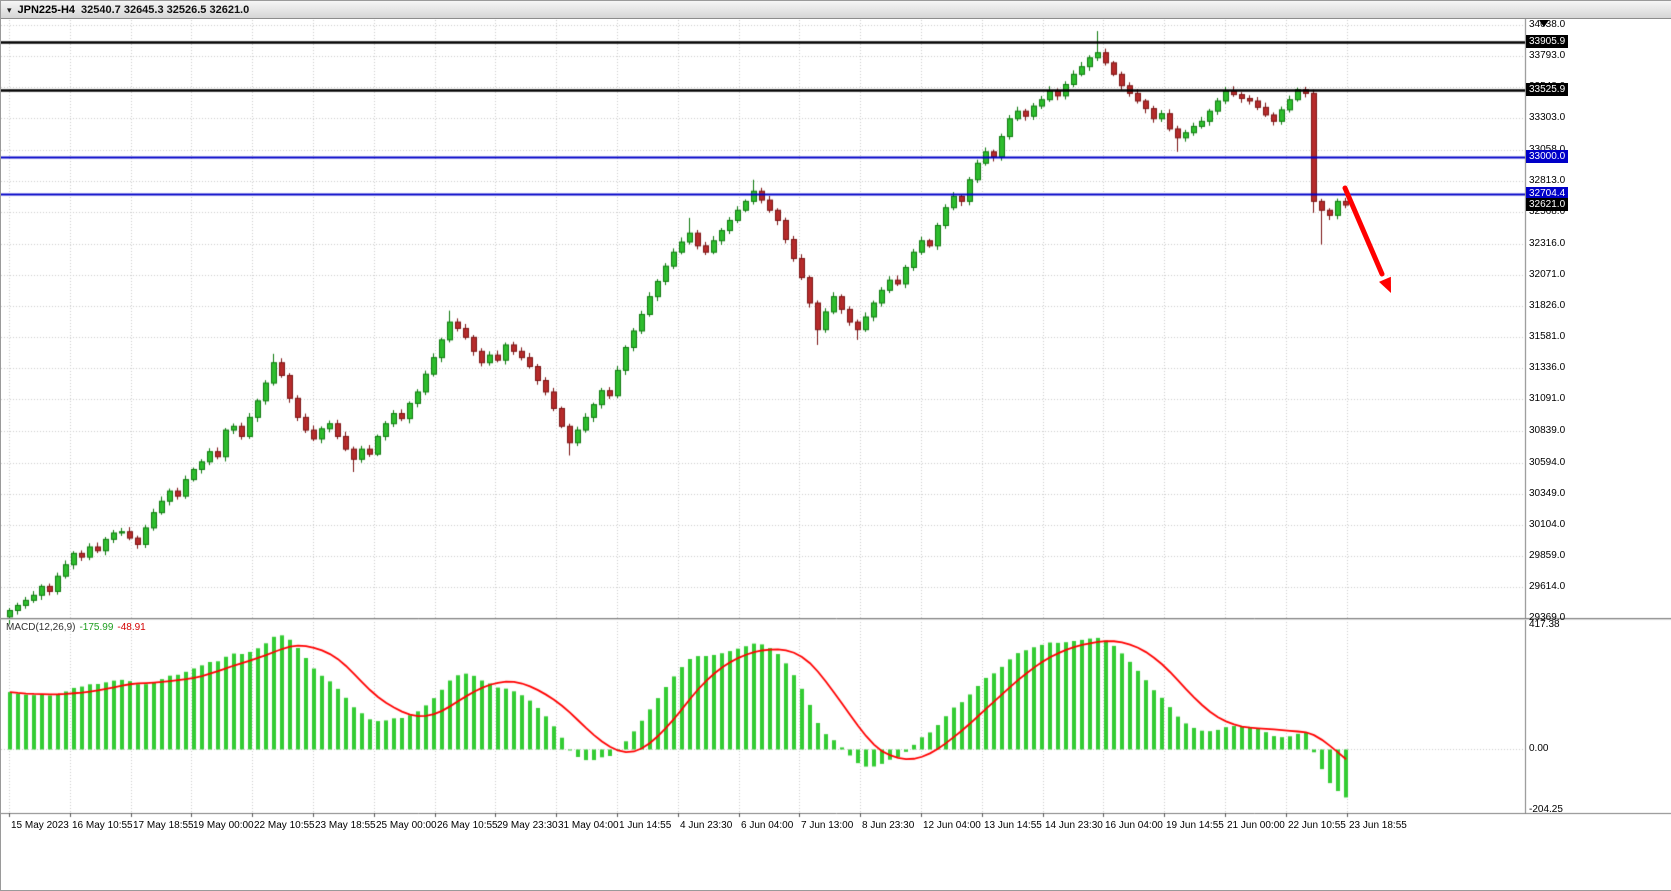  Describe the element at coordinates (131, 627) in the screenshot. I see `macd-signal-value: -48.91` at that location.